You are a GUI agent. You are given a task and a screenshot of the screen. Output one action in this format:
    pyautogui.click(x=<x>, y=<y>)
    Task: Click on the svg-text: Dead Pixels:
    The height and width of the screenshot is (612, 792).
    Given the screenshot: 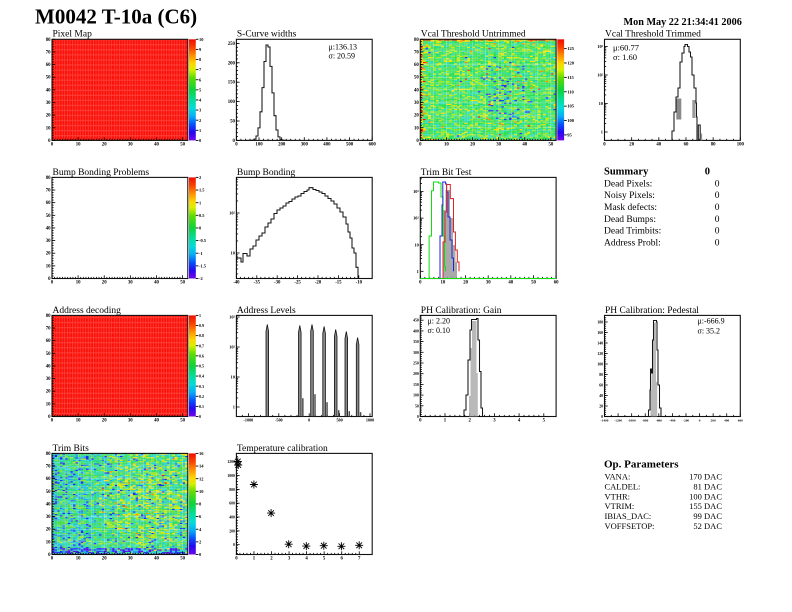 What is the action you would take?
    pyautogui.click(x=628, y=184)
    